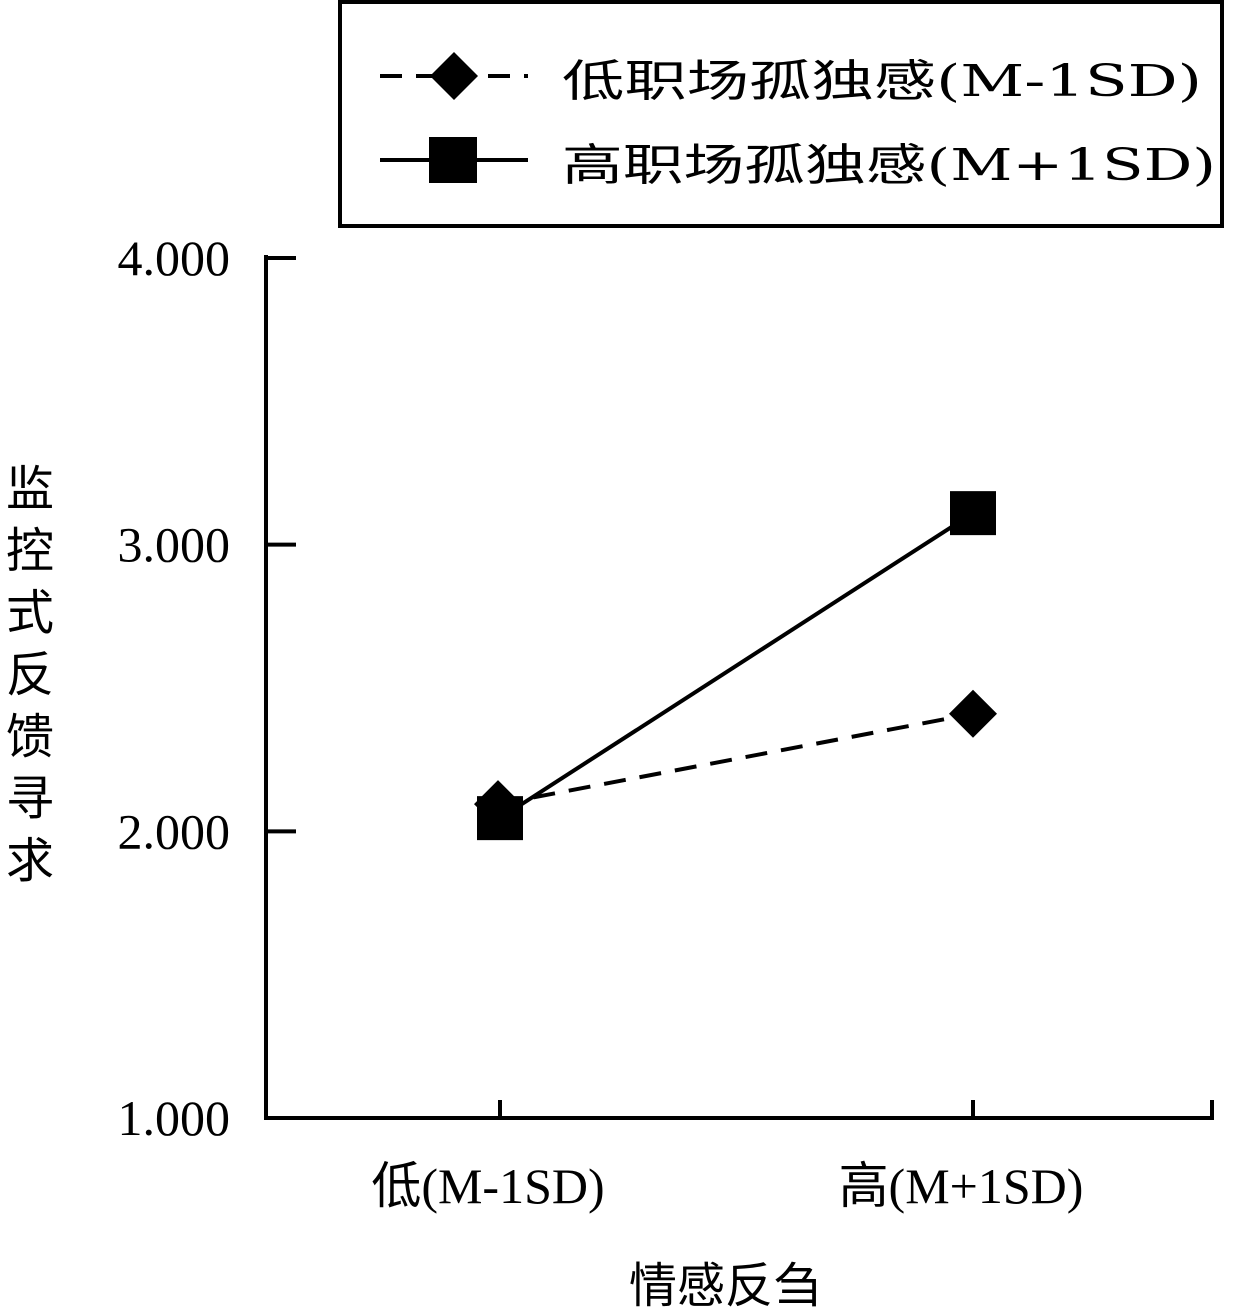 Image resolution: width=1245 pixels, height=1310 pixels. What do you see at coordinates (174, 545) in the screenshot?
I see `y-tick-label-2: 3.000` at bounding box center [174, 545].